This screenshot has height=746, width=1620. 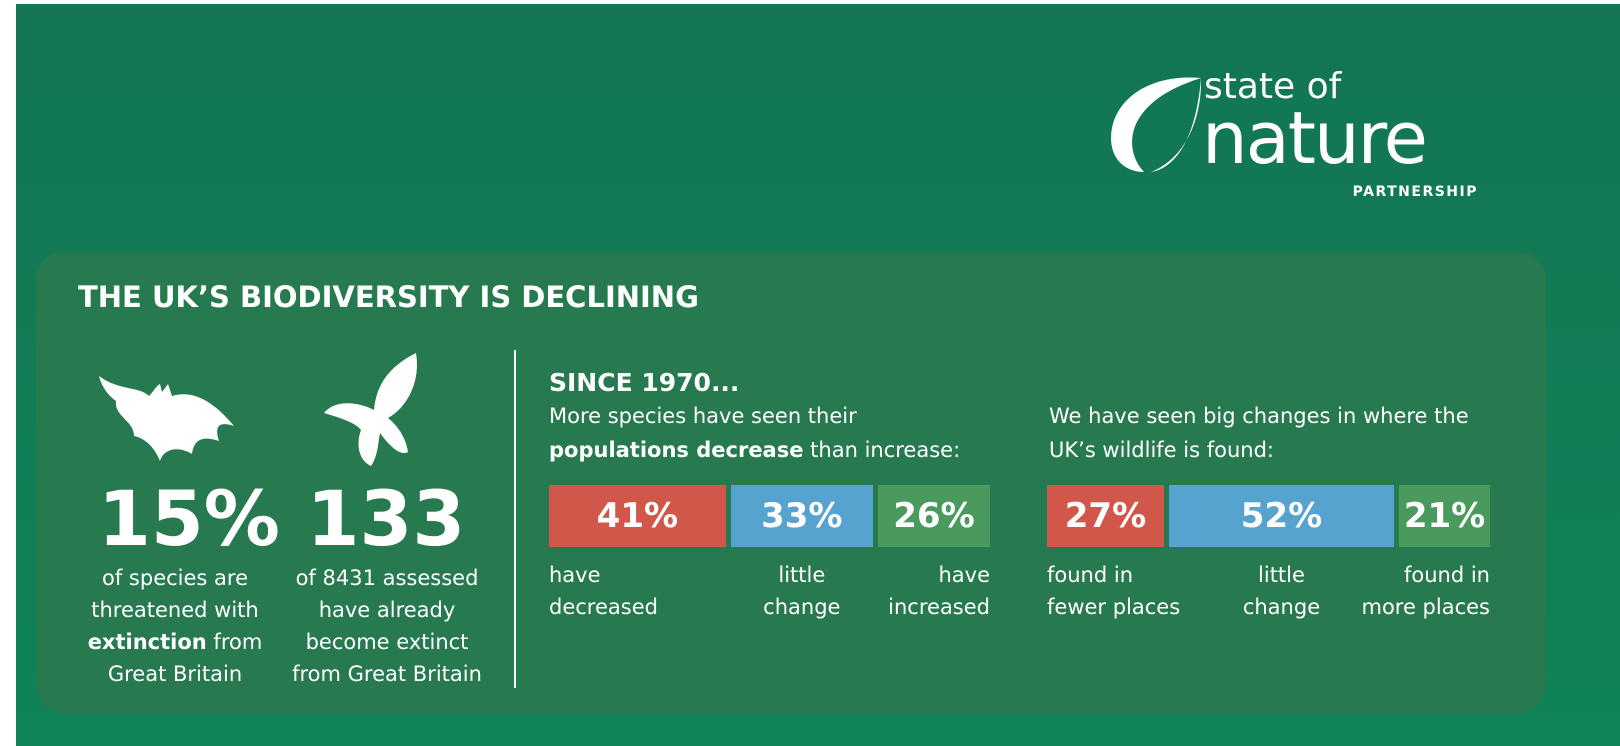 I want to click on stat-value: 15%, so click(x=189, y=518).